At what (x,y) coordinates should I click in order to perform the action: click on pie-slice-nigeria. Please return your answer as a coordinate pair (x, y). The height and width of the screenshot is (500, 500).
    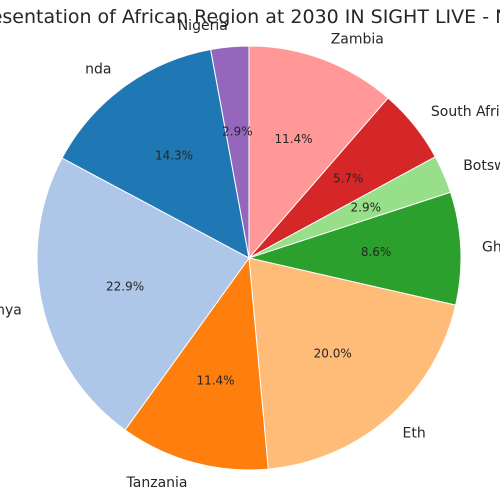
    Looking at the image, I should click on (230, 152).